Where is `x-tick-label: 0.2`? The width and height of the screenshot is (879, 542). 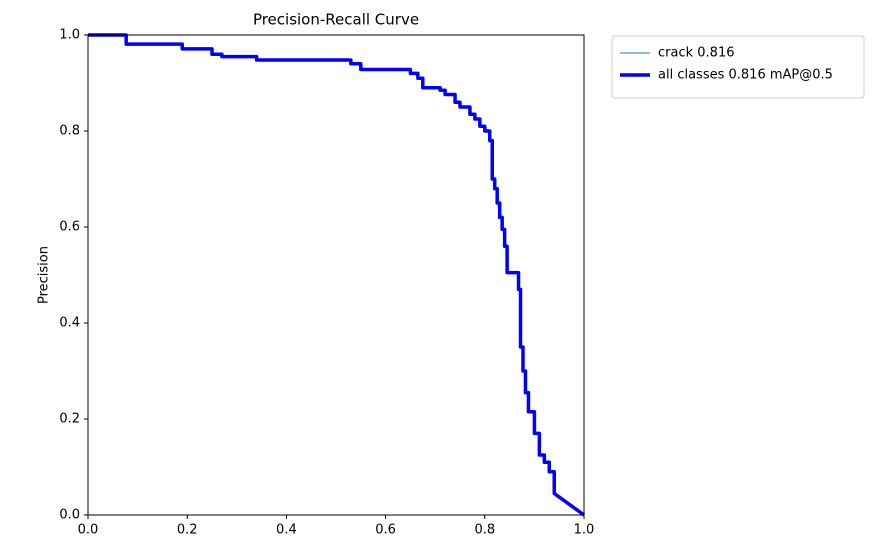
x-tick-label: 0.2 is located at coordinates (187, 530).